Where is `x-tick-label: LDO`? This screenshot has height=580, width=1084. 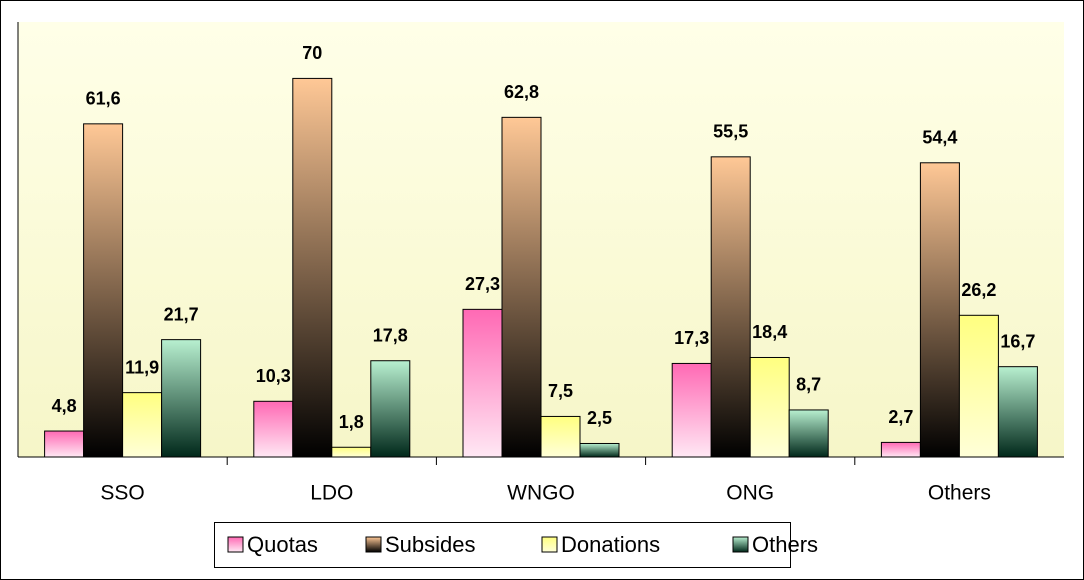
x-tick-label: LDO is located at coordinates (331, 493).